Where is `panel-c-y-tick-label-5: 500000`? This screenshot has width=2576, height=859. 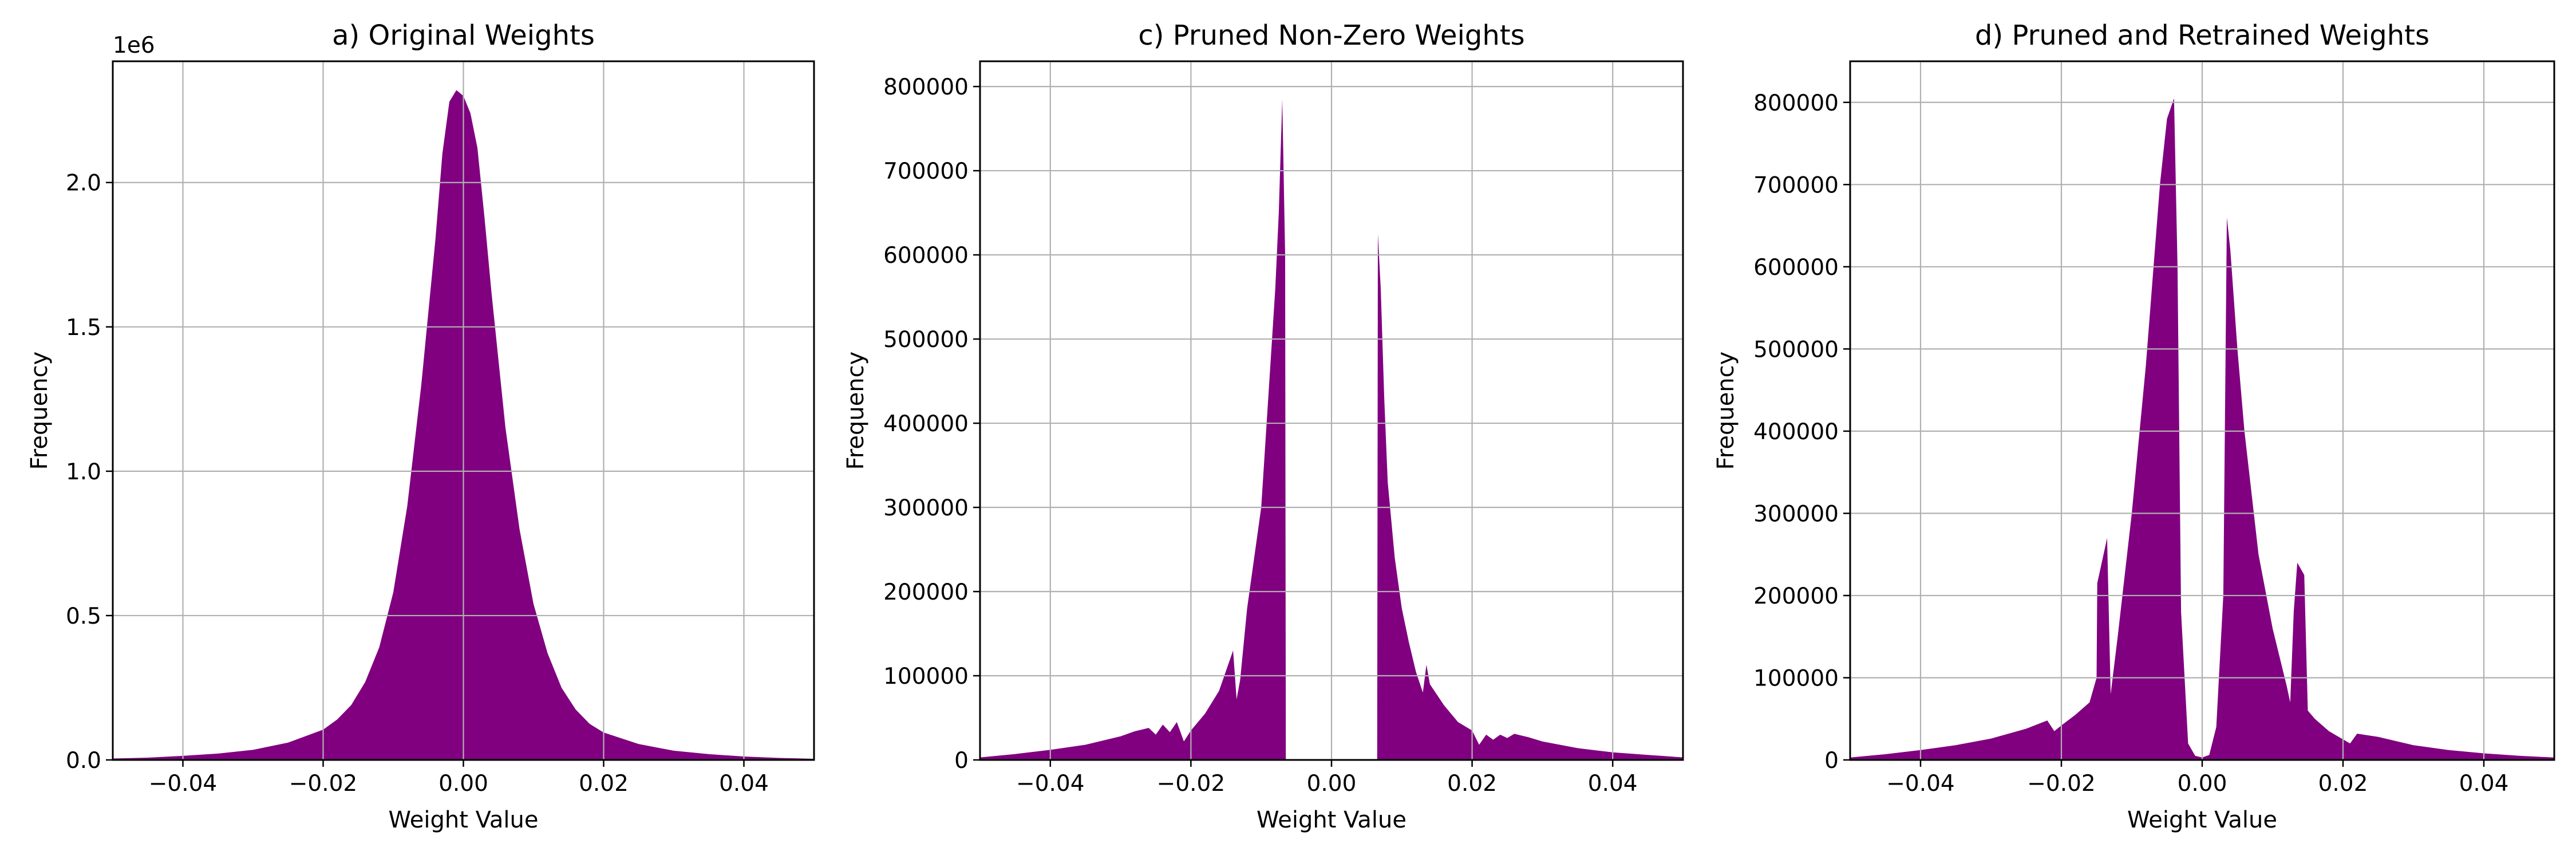 panel-c-y-tick-label-5: 500000 is located at coordinates (926, 340).